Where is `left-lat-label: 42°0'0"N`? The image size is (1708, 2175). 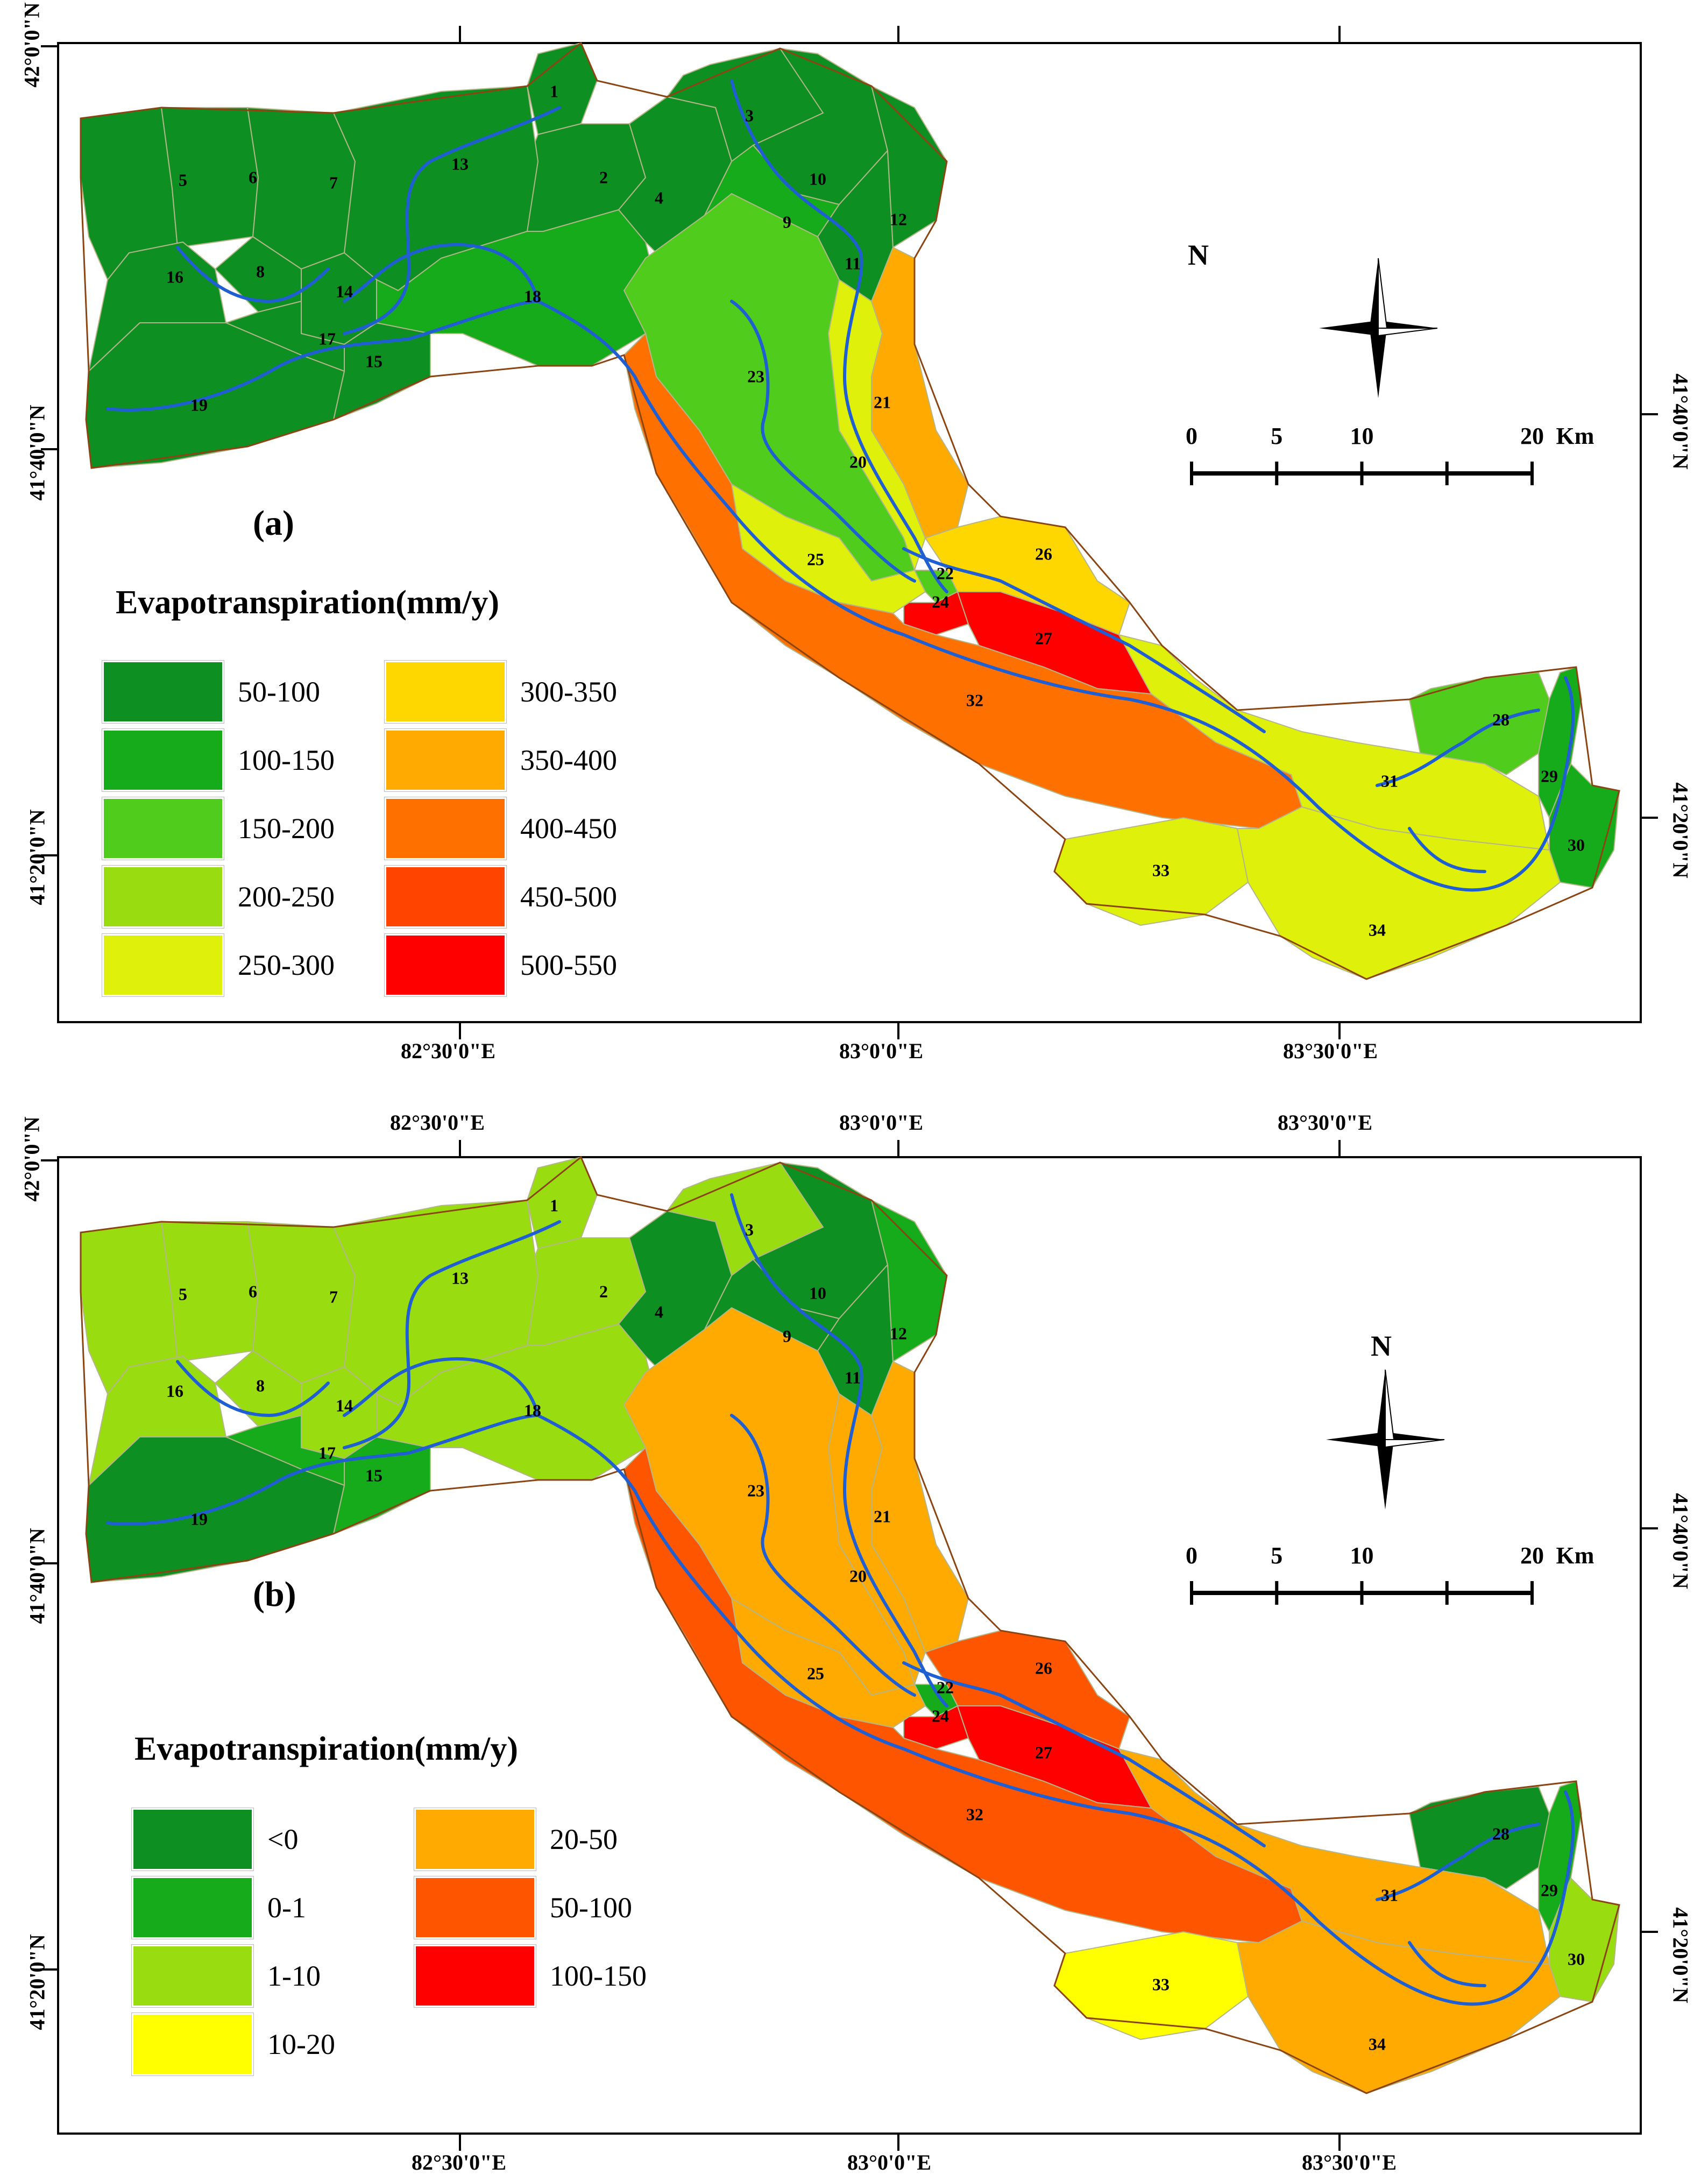
left-lat-label: 42°0'0"N is located at coordinates (31, 45).